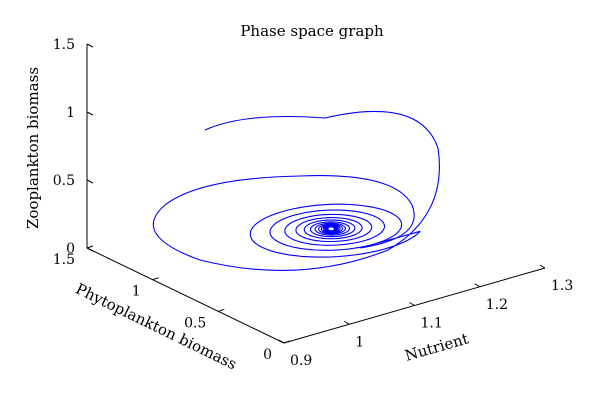 The image size is (600, 402). Describe the element at coordinates (432, 324) in the screenshot. I see `x-tick-label: 1.1` at that location.